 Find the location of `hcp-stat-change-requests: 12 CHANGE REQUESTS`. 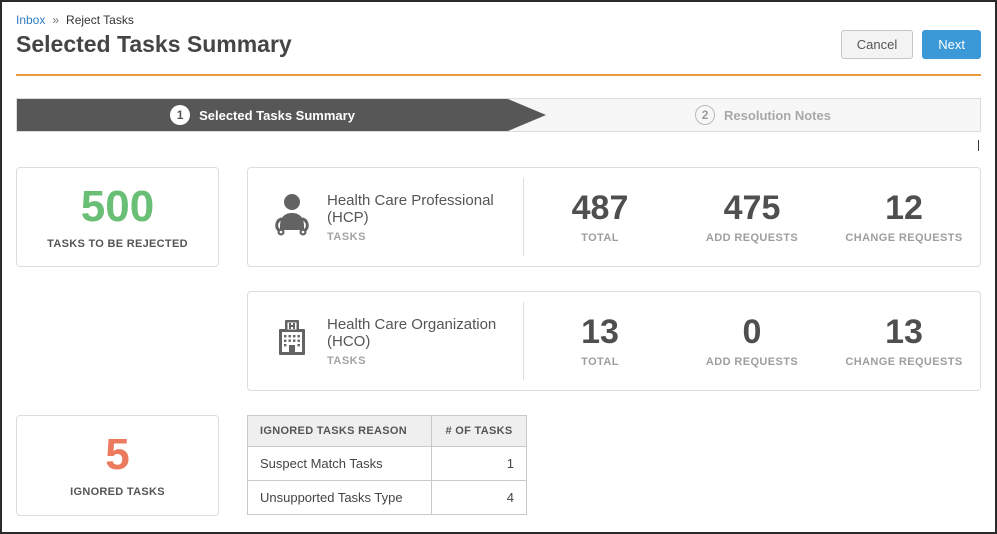

hcp-stat-change-requests: 12 CHANGE REQUESTS is located at coordinates (904, 217).